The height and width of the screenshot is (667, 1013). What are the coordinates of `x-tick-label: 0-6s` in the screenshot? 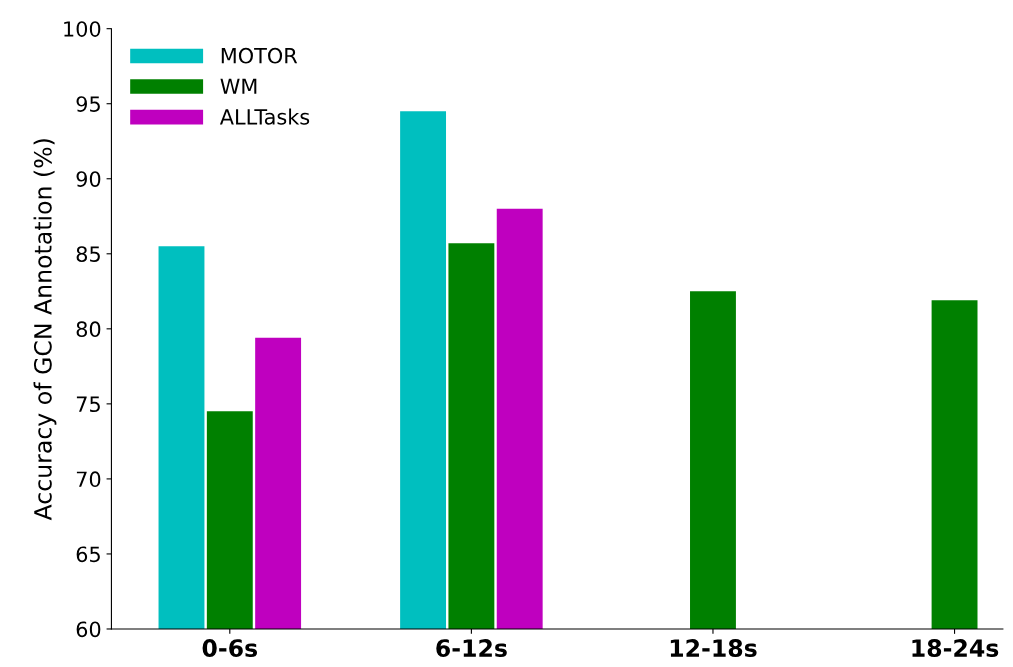 It's located at (230, 648).